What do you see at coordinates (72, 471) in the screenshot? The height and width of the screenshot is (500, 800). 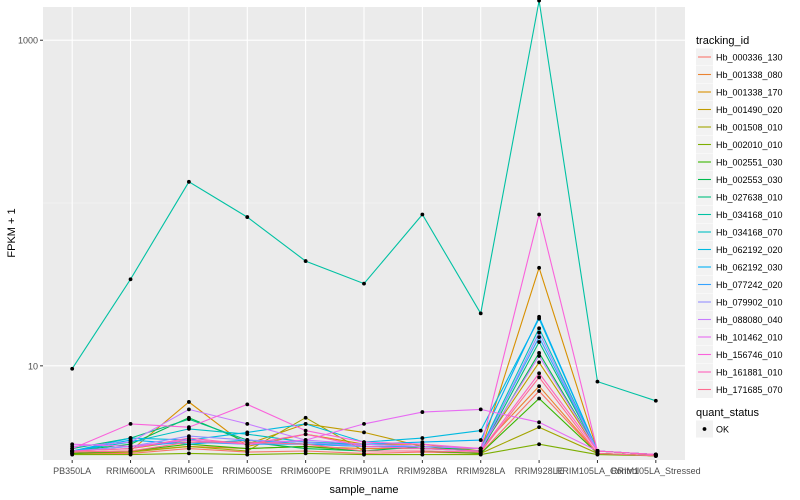 I see `x-tick-label: PB350LA` at bounding box center [72, 471].